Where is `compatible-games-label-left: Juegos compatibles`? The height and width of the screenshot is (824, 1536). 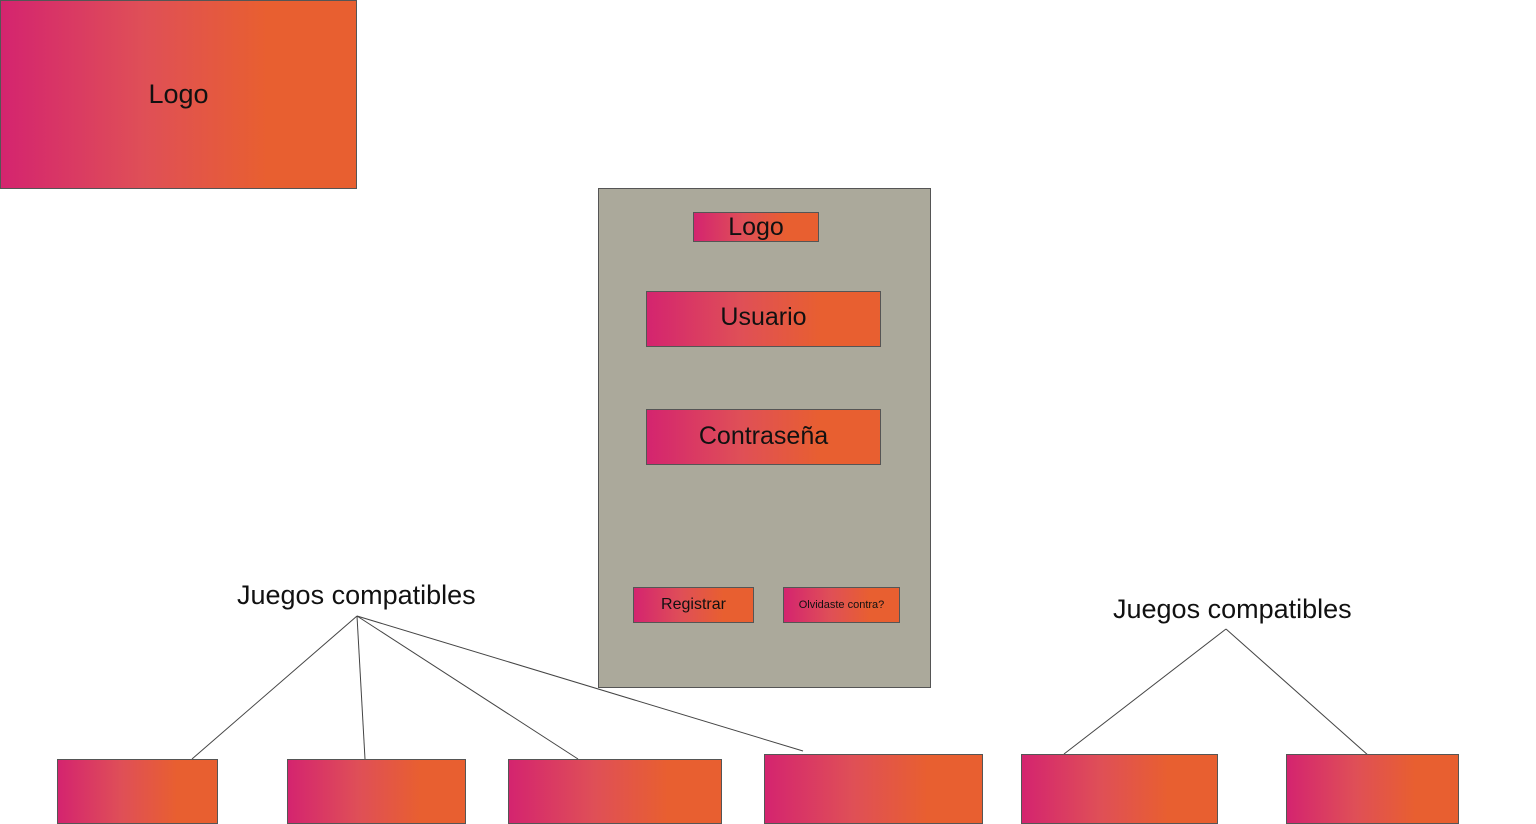
compatible-games-label-left: Juegos compatibles is located at coordinates (356, 595).